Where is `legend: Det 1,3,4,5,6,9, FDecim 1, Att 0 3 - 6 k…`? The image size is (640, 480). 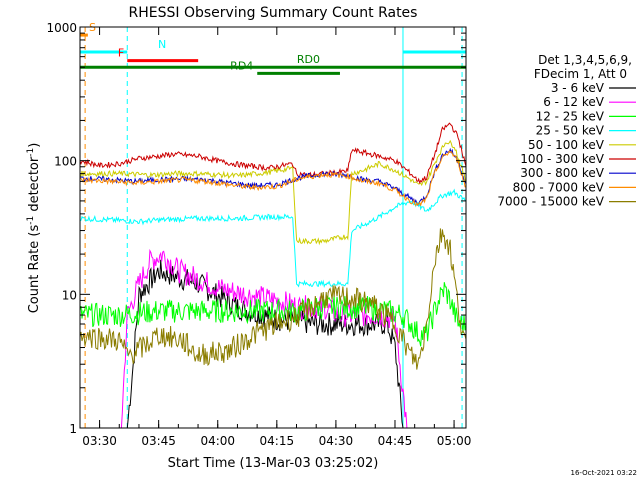
legend: Det 1,3,4,5,6,9, FDecim 1, Att 0 3 - 6 k… is located at coordinates (566, 131).